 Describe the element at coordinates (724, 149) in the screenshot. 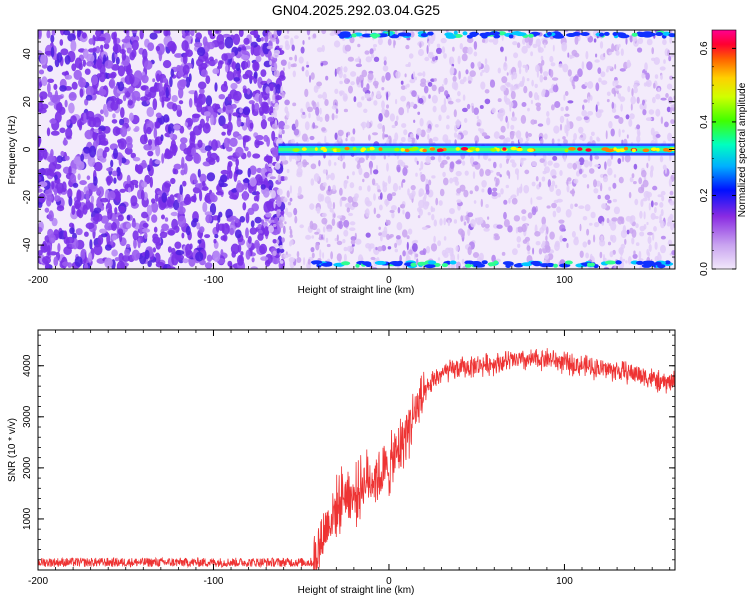

I see `colorbar-gradient` at that location.